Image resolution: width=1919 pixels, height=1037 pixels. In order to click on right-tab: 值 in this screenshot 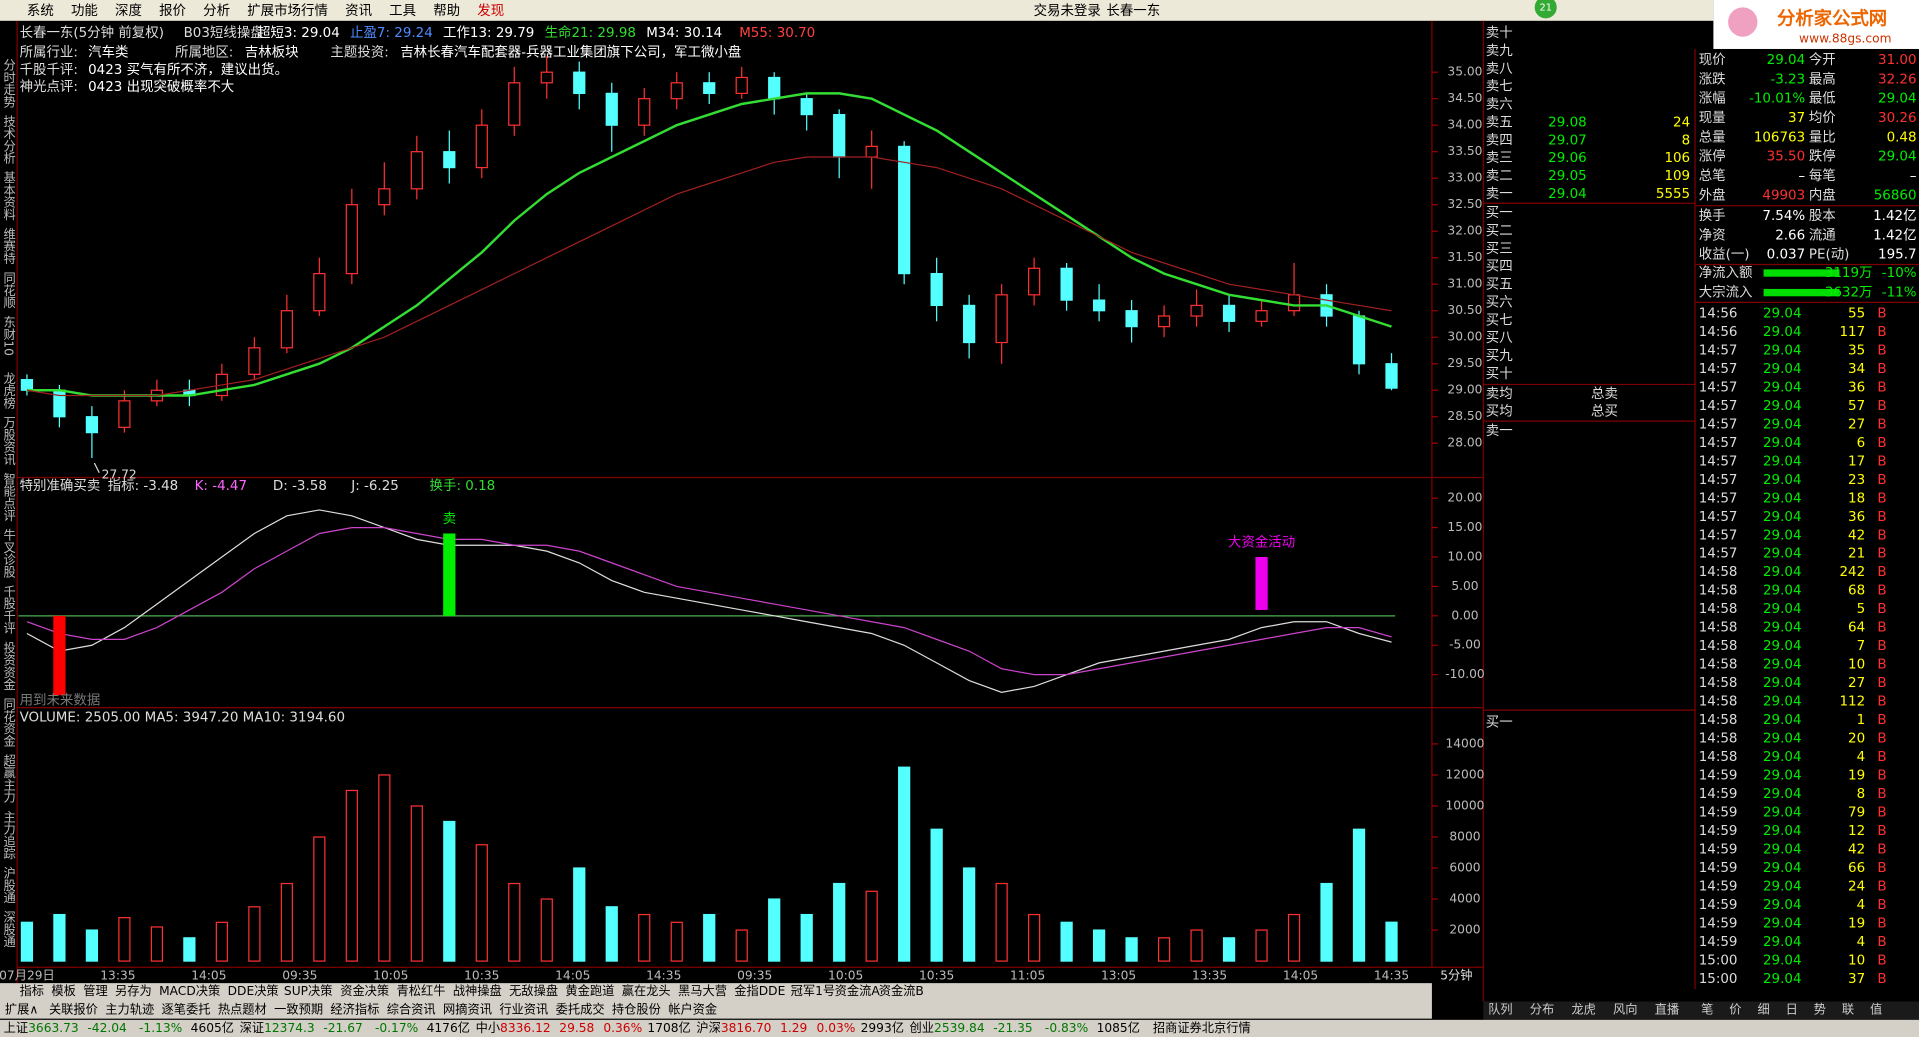, I will do `click(1876, 1009)`.